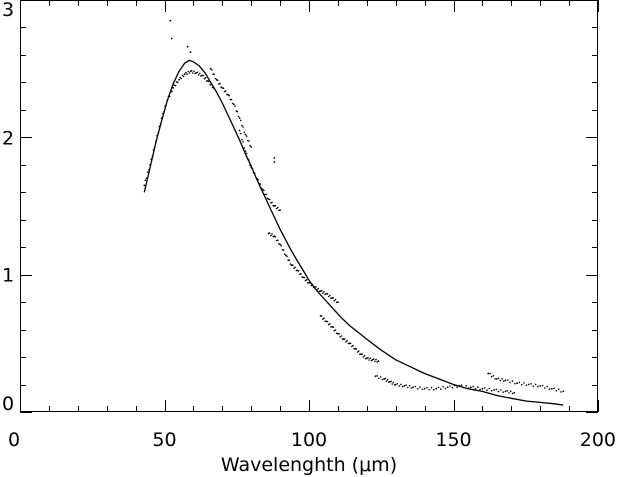 The height and width of the screenshot is (477, 618). I want to click on y-tick-label: 0, so click(8, 404).